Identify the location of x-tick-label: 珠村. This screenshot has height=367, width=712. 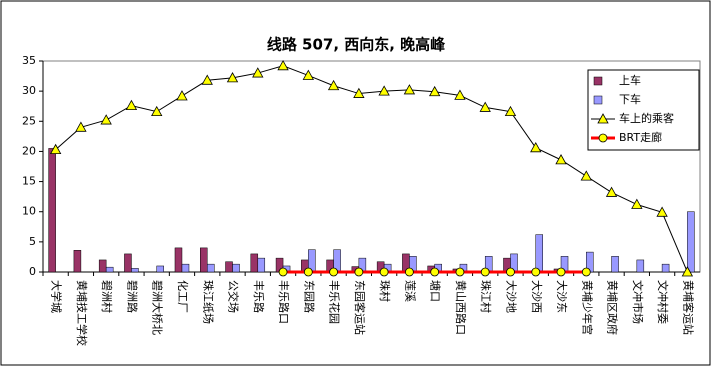
(385, 291).